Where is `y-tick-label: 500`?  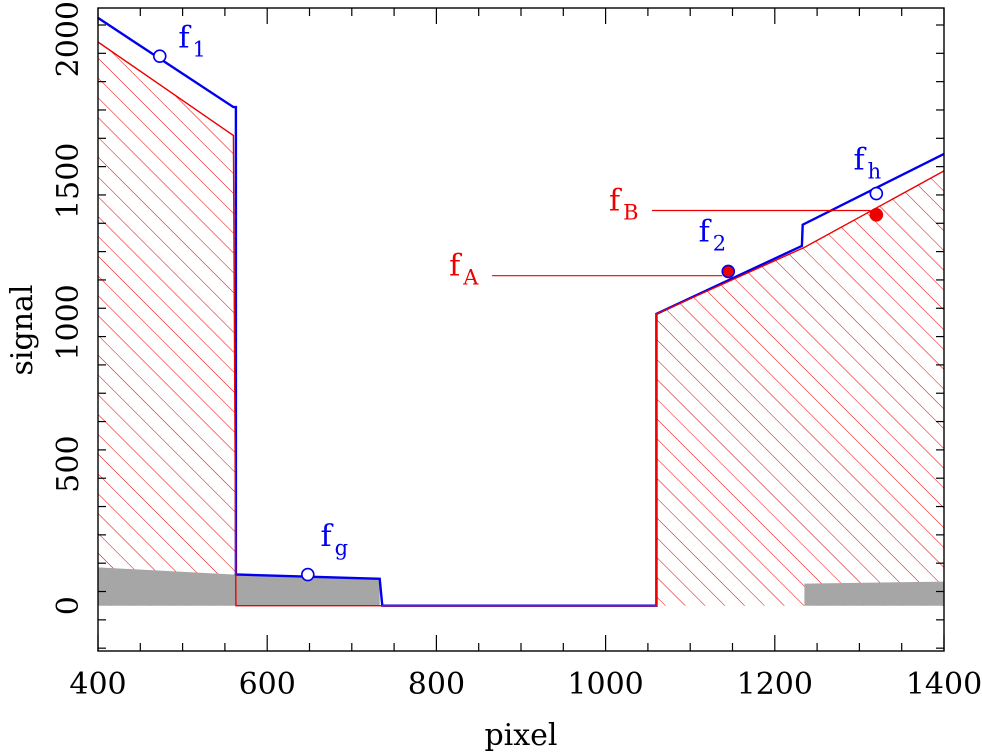
y-tick-label: 500 is located at coordinates (68, 463).